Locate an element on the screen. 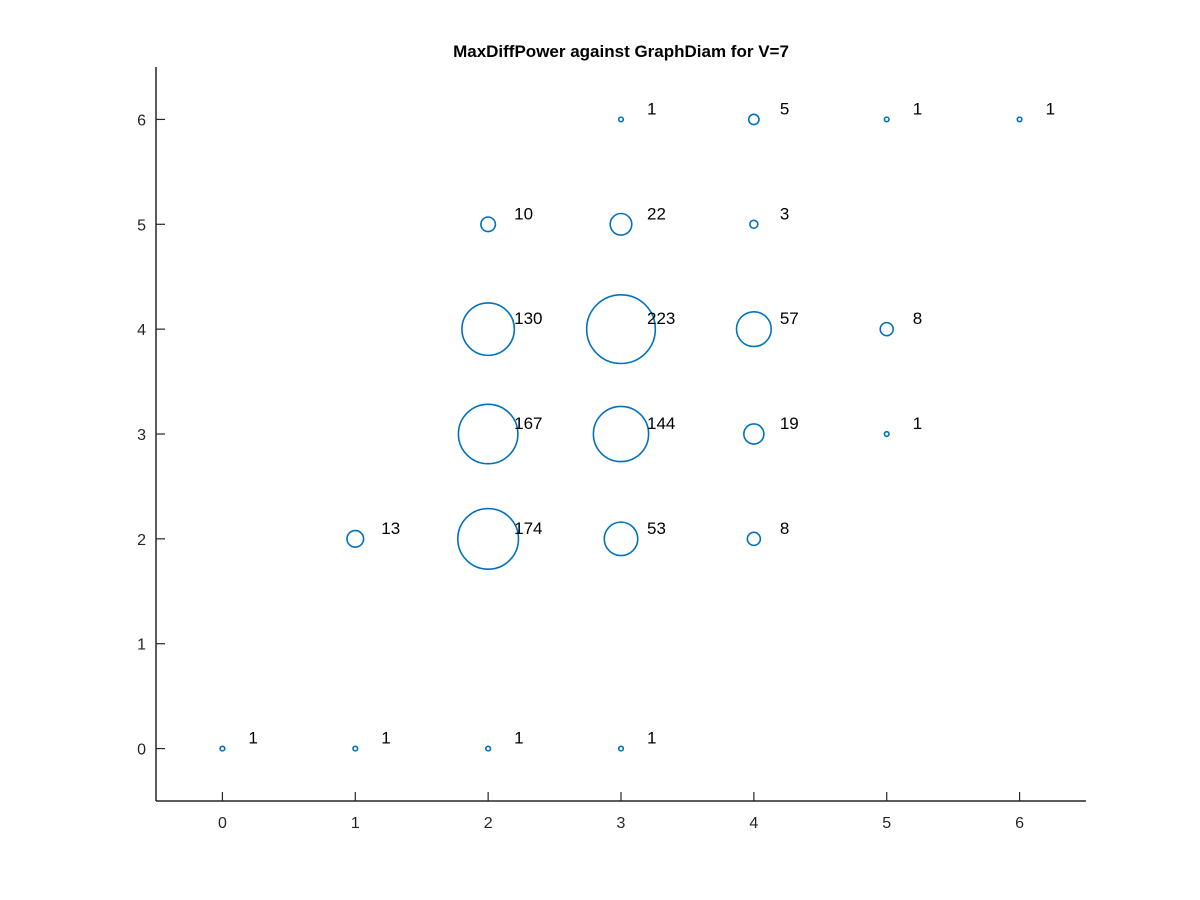 This screenshot has height=900, width=1200. data-label: 144 is located at coordinates (661, 423).